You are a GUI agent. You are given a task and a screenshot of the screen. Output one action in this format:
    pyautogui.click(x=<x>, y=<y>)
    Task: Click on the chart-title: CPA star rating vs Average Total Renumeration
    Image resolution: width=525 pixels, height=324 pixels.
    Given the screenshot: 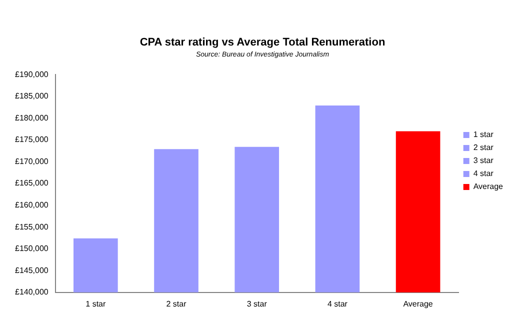 What is the action you would take?
    pyautogui.click(x=263, y=42)
    